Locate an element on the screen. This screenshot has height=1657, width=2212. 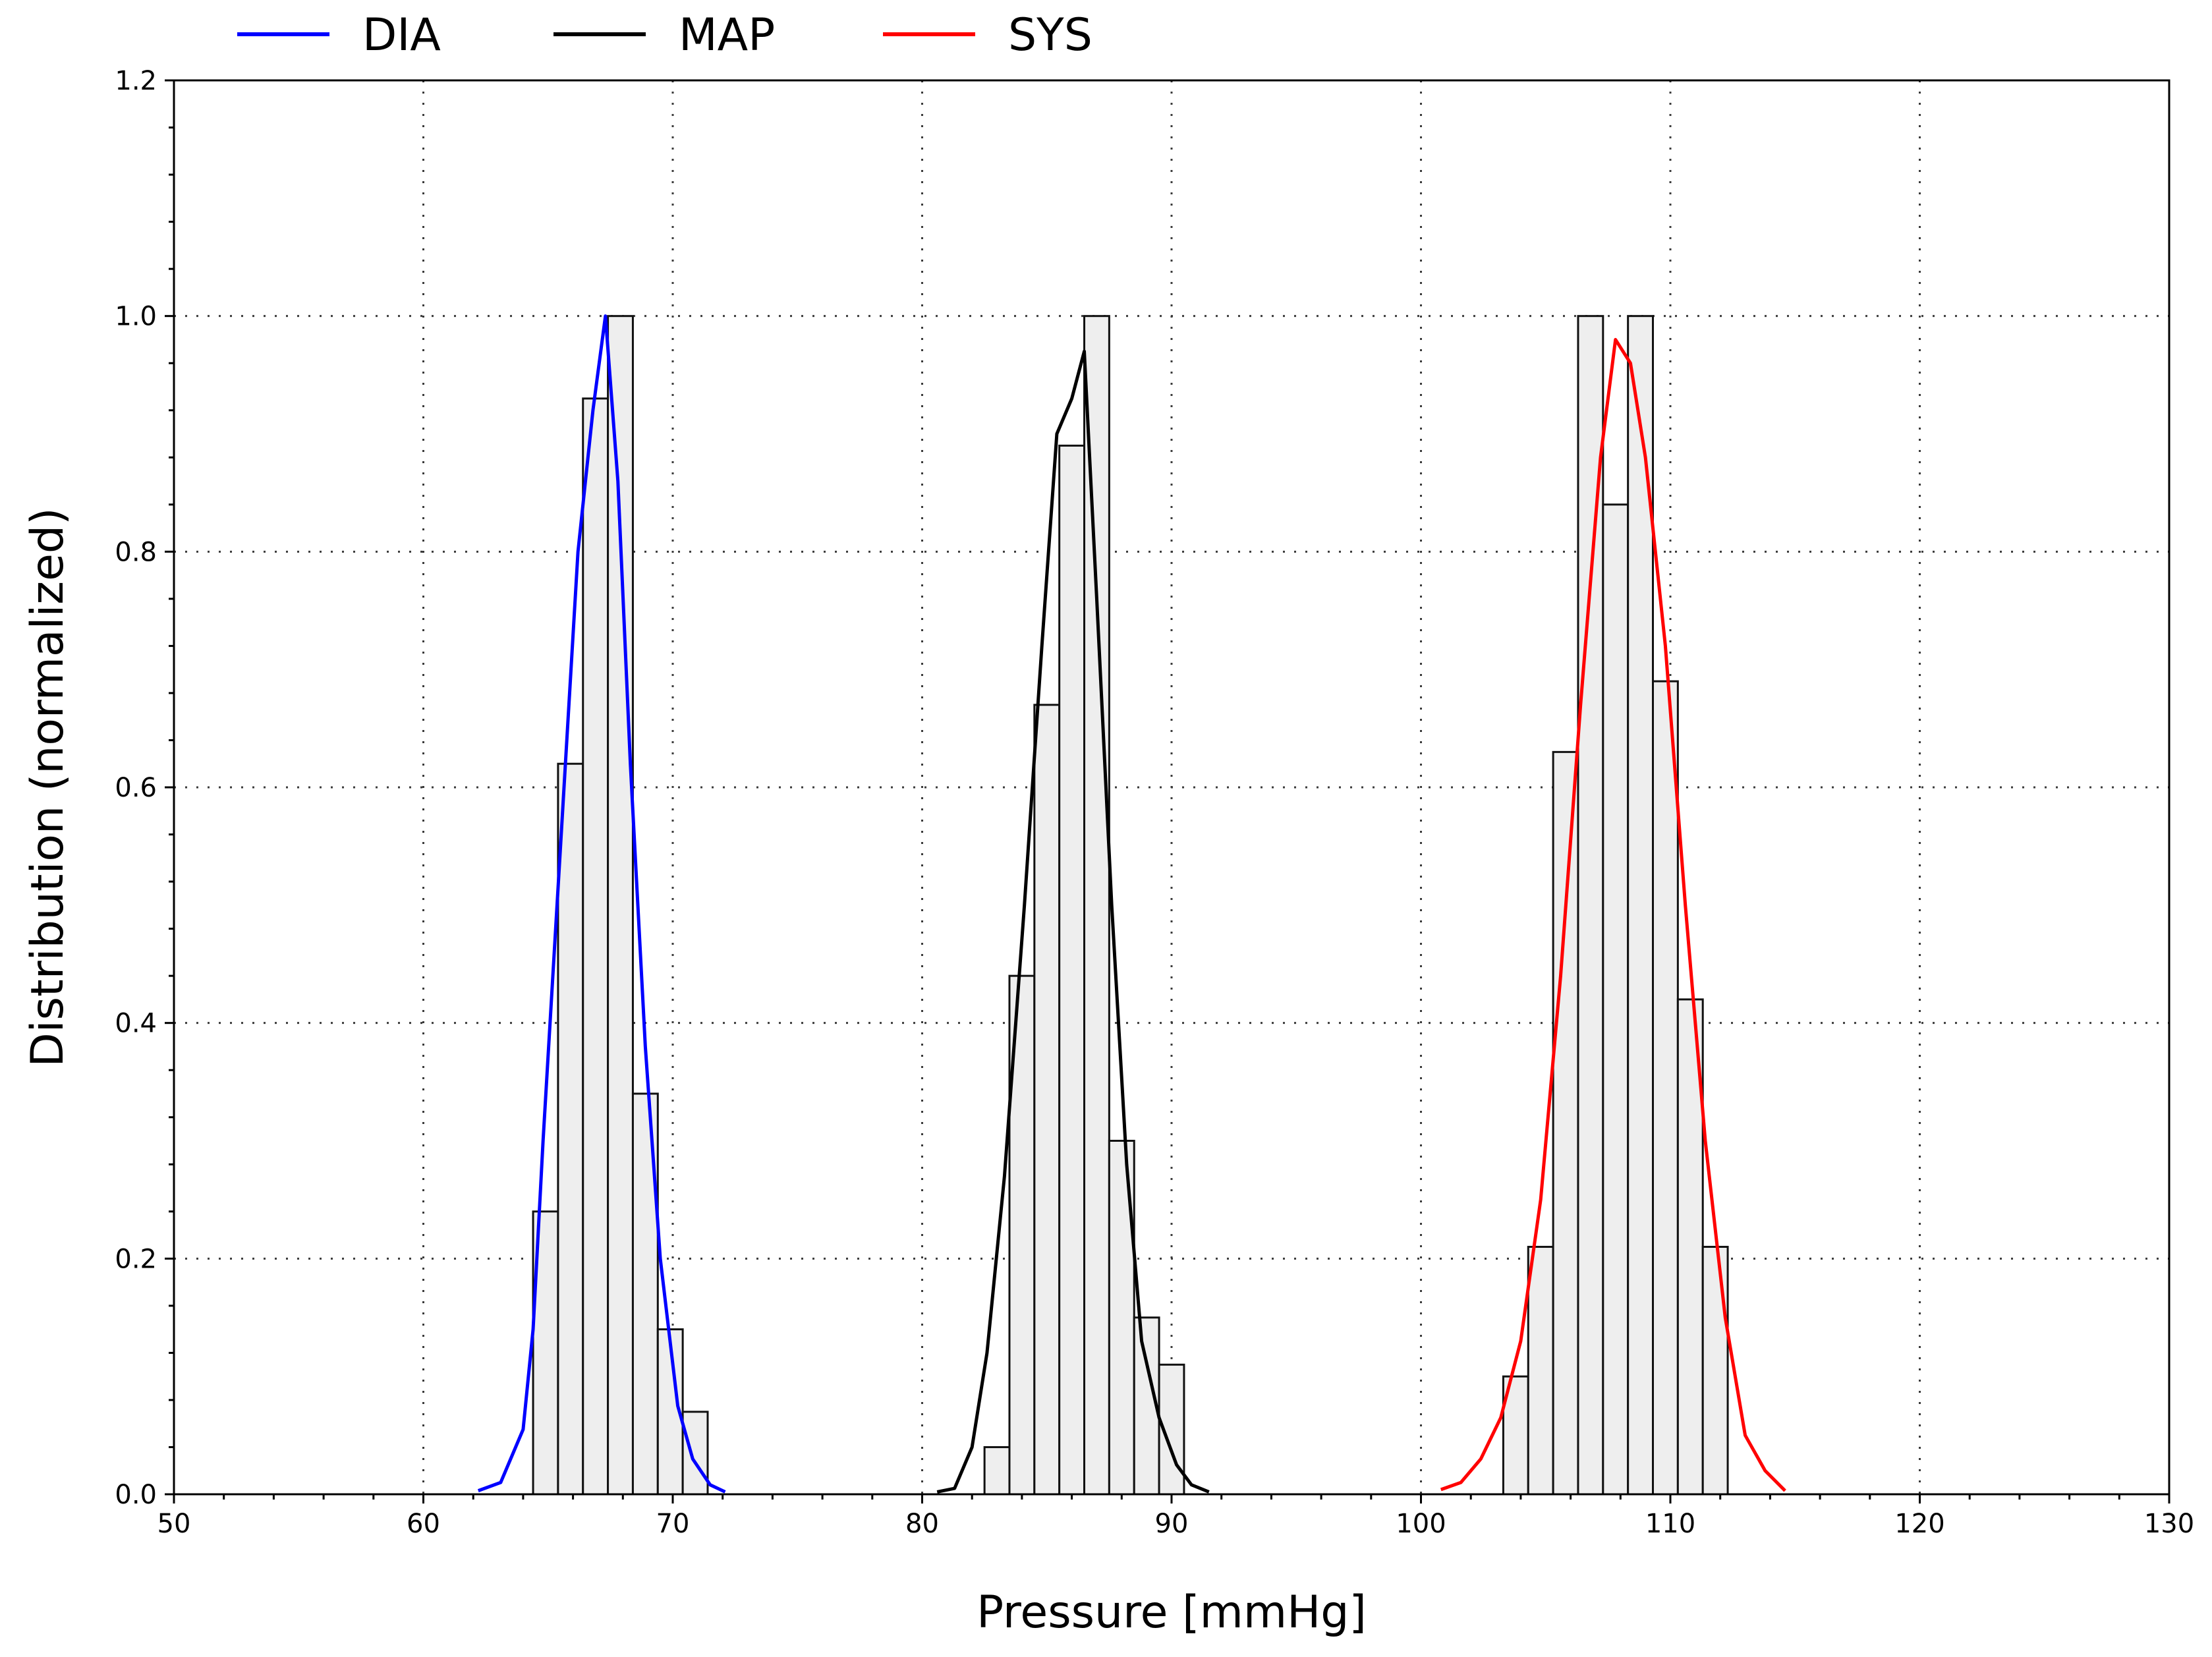
y-tick-label: 0.8 is located at coordinates (136, 552).